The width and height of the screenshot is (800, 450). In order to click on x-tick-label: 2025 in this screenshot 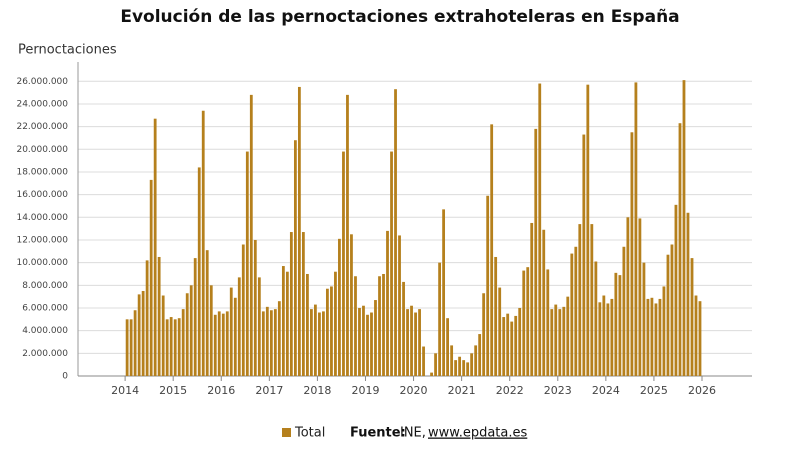, I will do `click(654, 390)`.